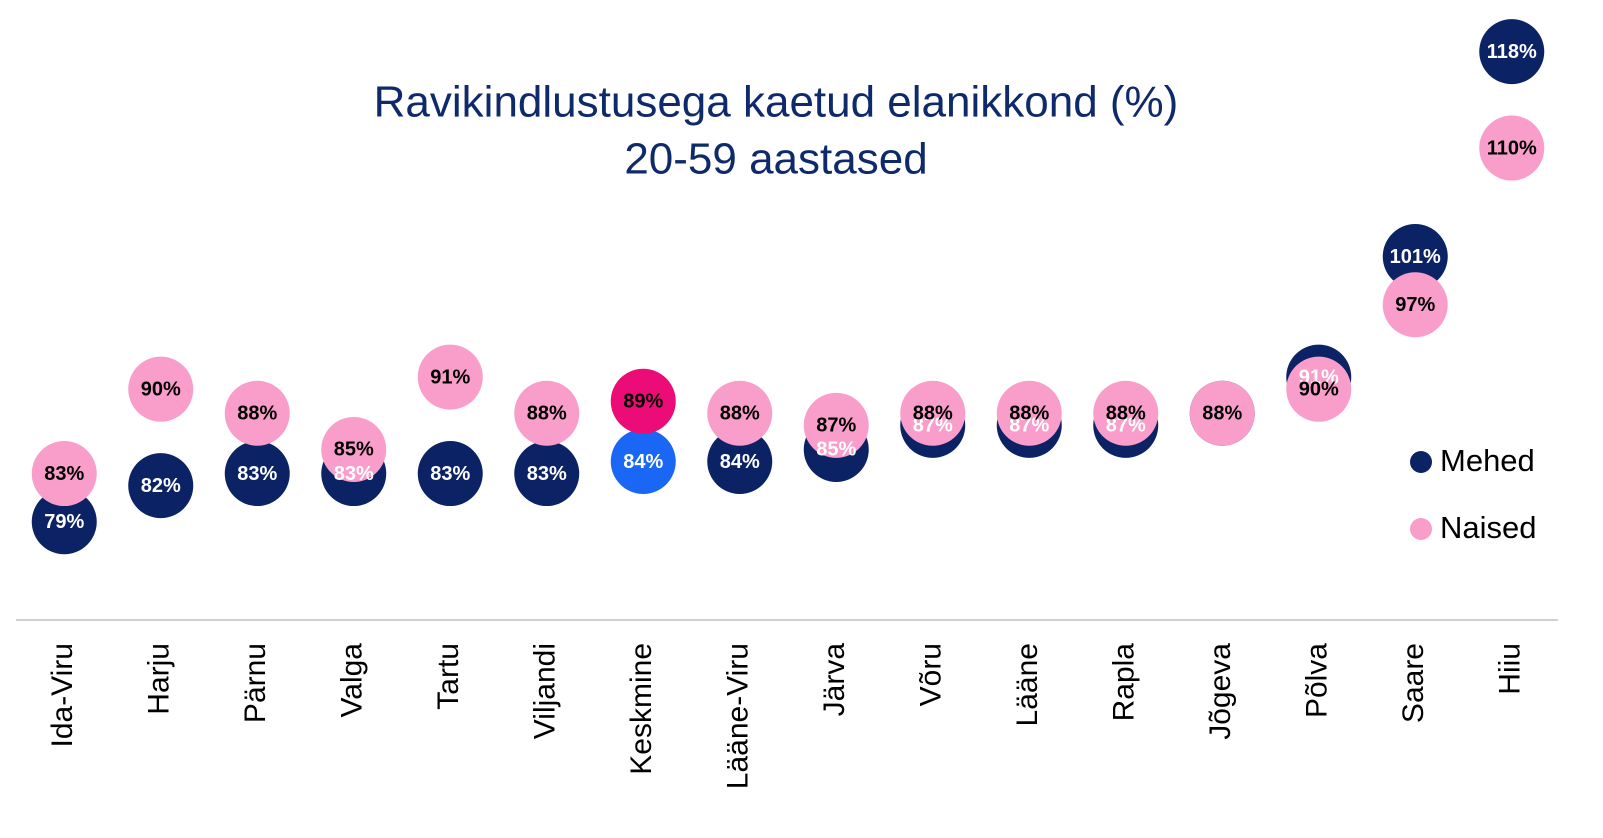  I want to click on value-label: 79%, so click(64, 522).